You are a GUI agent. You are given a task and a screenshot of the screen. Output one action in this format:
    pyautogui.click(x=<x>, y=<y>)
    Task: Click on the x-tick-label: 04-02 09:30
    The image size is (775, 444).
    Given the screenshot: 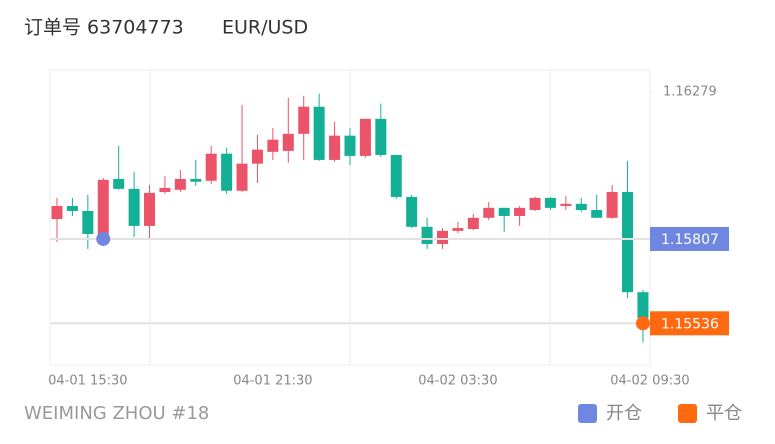 What is the action you would take?
    pyautogui.click(x=649, y=381)
    